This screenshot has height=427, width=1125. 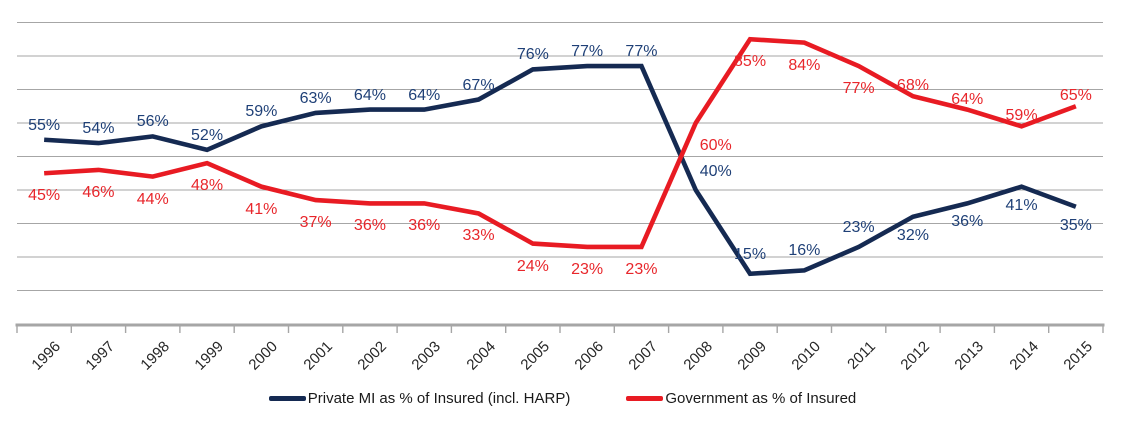 What do you see at coordinates (761, 398) in the screenshot?
I see `legend-label-government: Government as % of Insured` at bounding box center [761, 398].